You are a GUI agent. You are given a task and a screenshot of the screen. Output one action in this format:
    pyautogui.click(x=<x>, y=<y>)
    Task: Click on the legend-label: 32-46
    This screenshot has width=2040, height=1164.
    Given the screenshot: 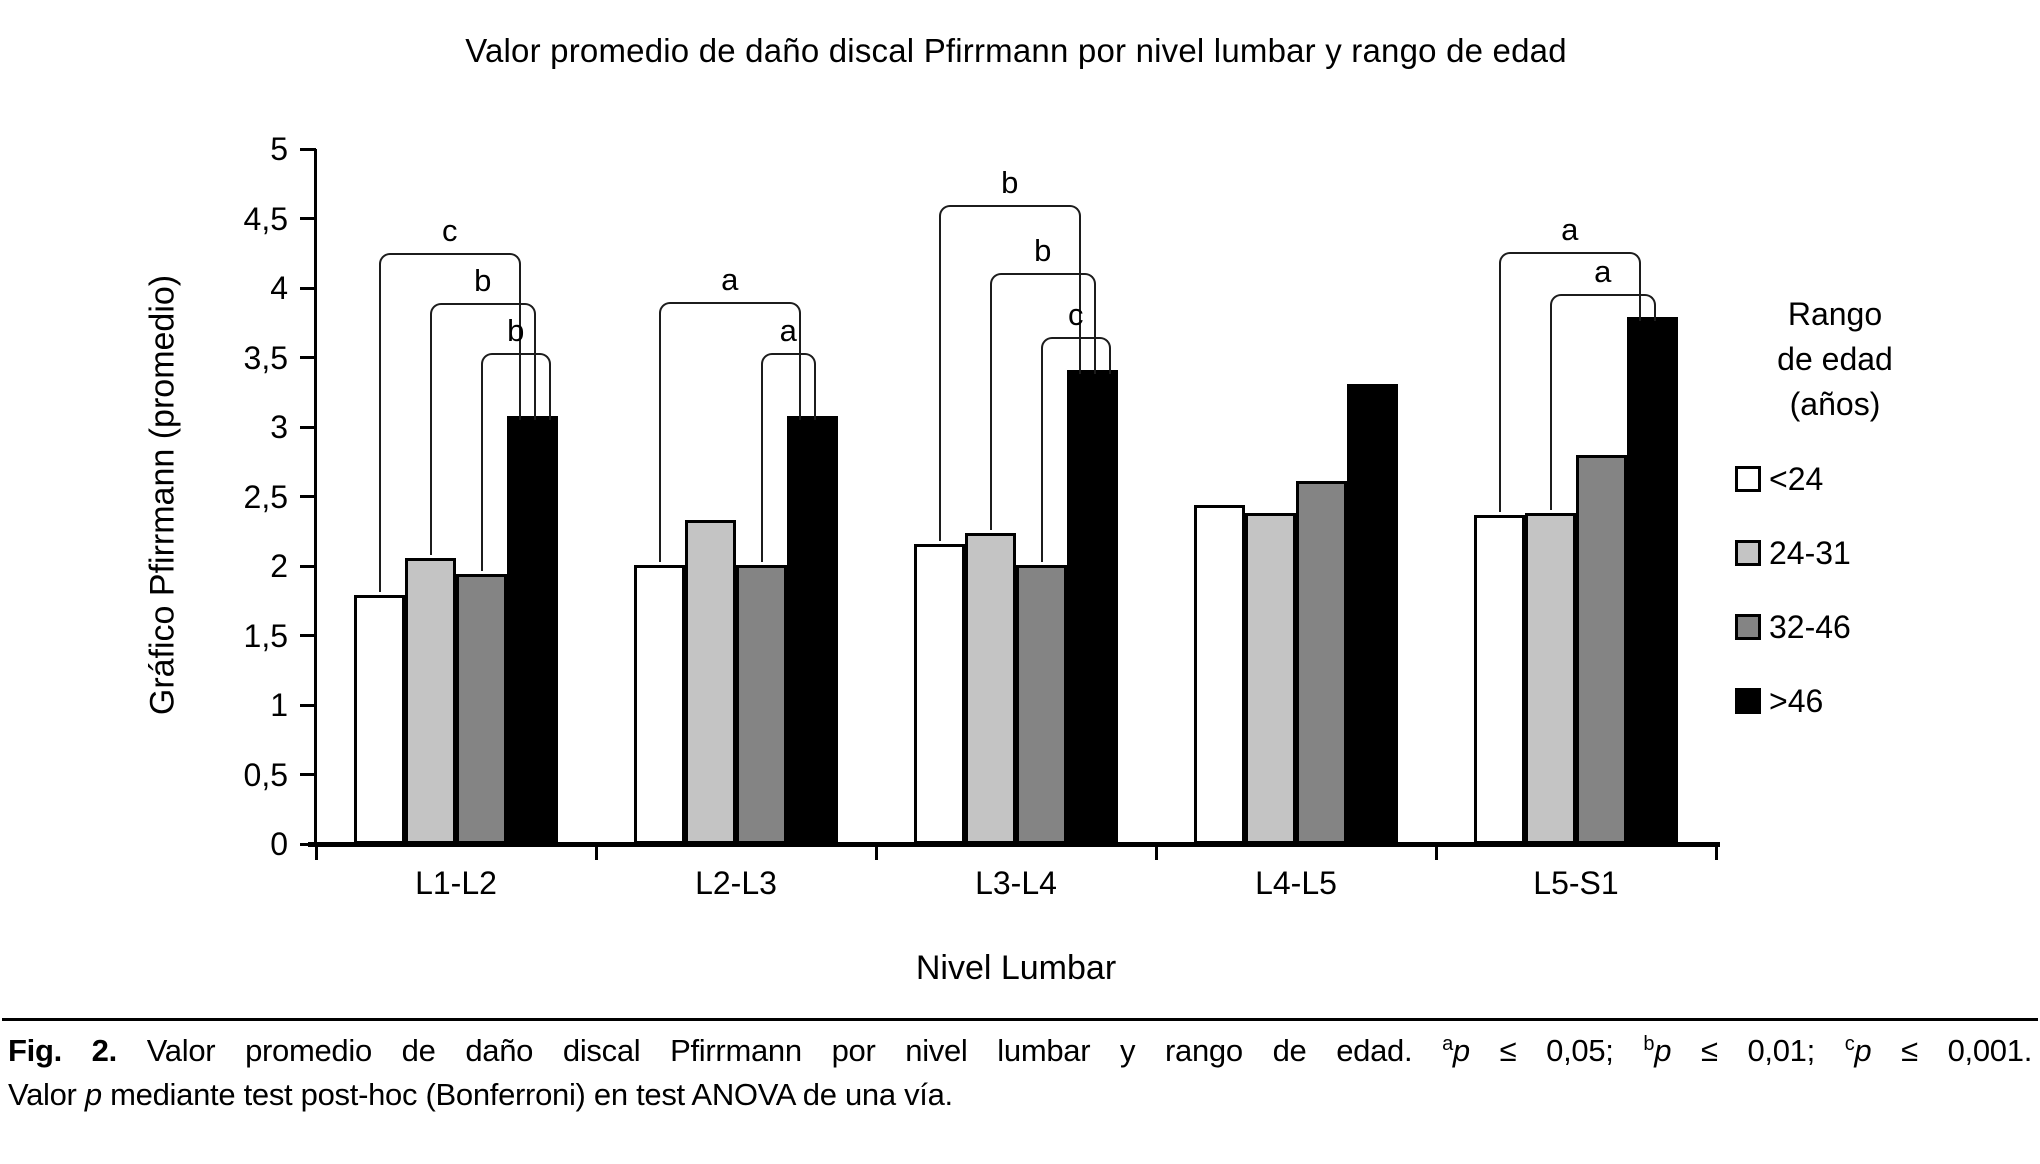 What is the action you would take?
    pyautogui.click(x=1810, y=626)
    